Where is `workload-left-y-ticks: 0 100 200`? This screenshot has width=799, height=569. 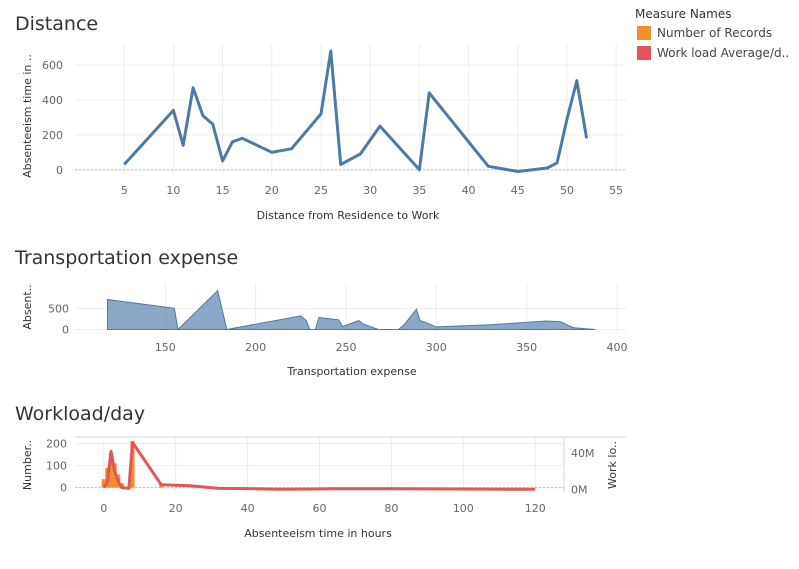
workload-left-y-ticks: 0 100 200 is located at coordinates (56, 466).